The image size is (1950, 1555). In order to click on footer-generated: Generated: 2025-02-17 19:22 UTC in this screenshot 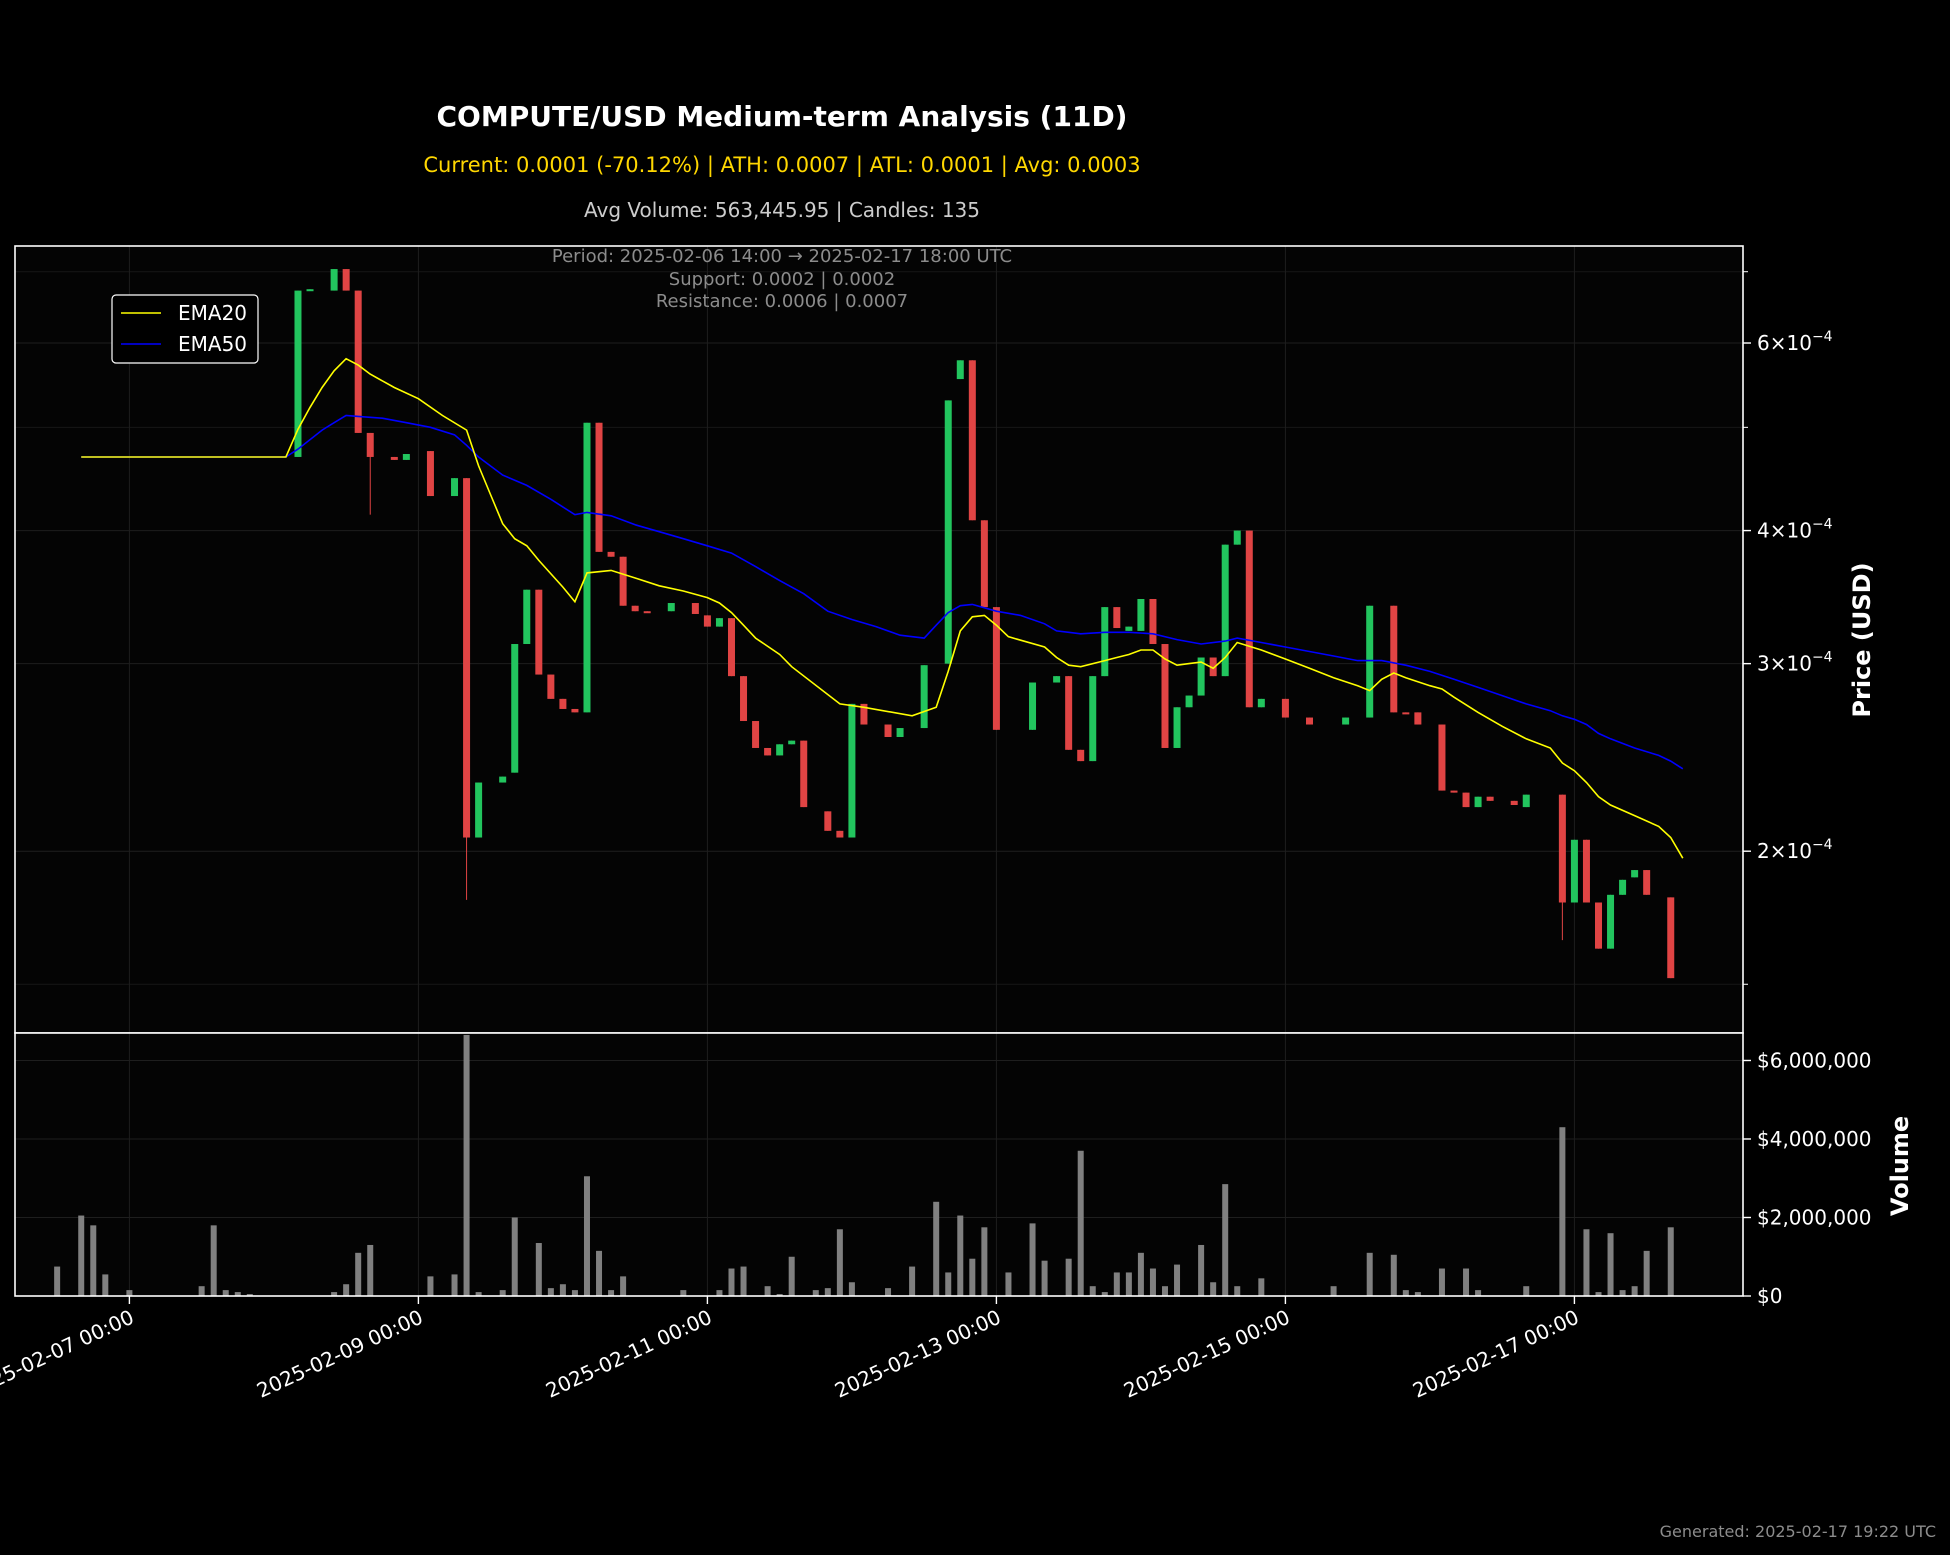, I will do `click(1798, 1531)`.